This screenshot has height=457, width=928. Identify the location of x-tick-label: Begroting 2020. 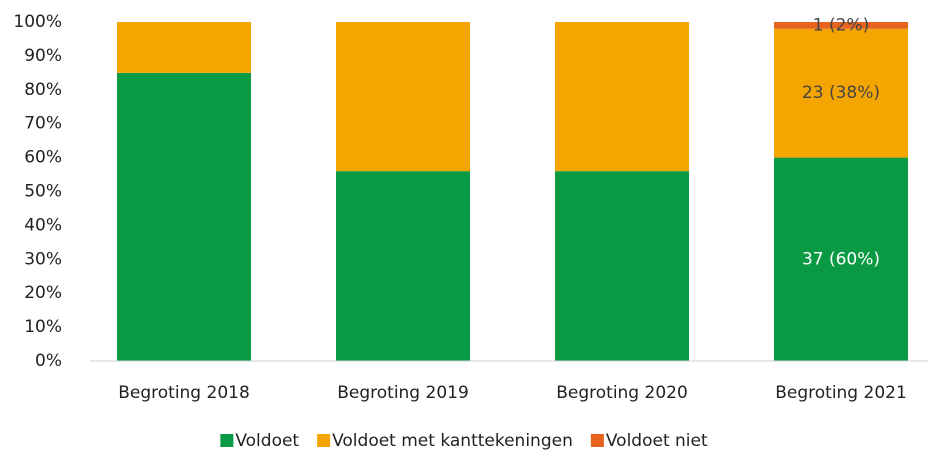
(622, 393).